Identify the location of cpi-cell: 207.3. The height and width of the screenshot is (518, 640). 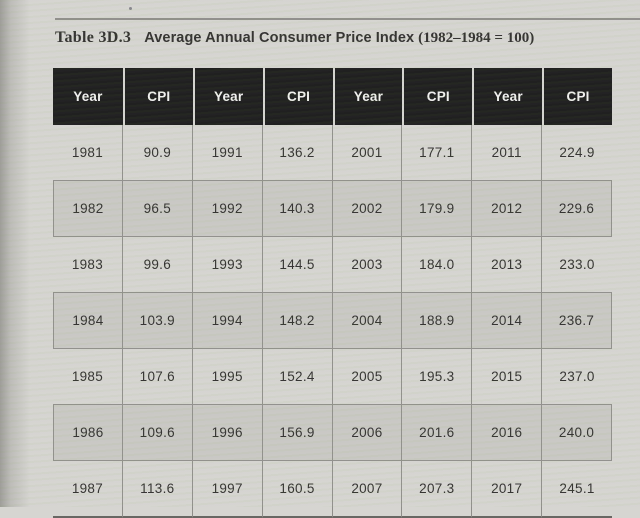
(437, 489).